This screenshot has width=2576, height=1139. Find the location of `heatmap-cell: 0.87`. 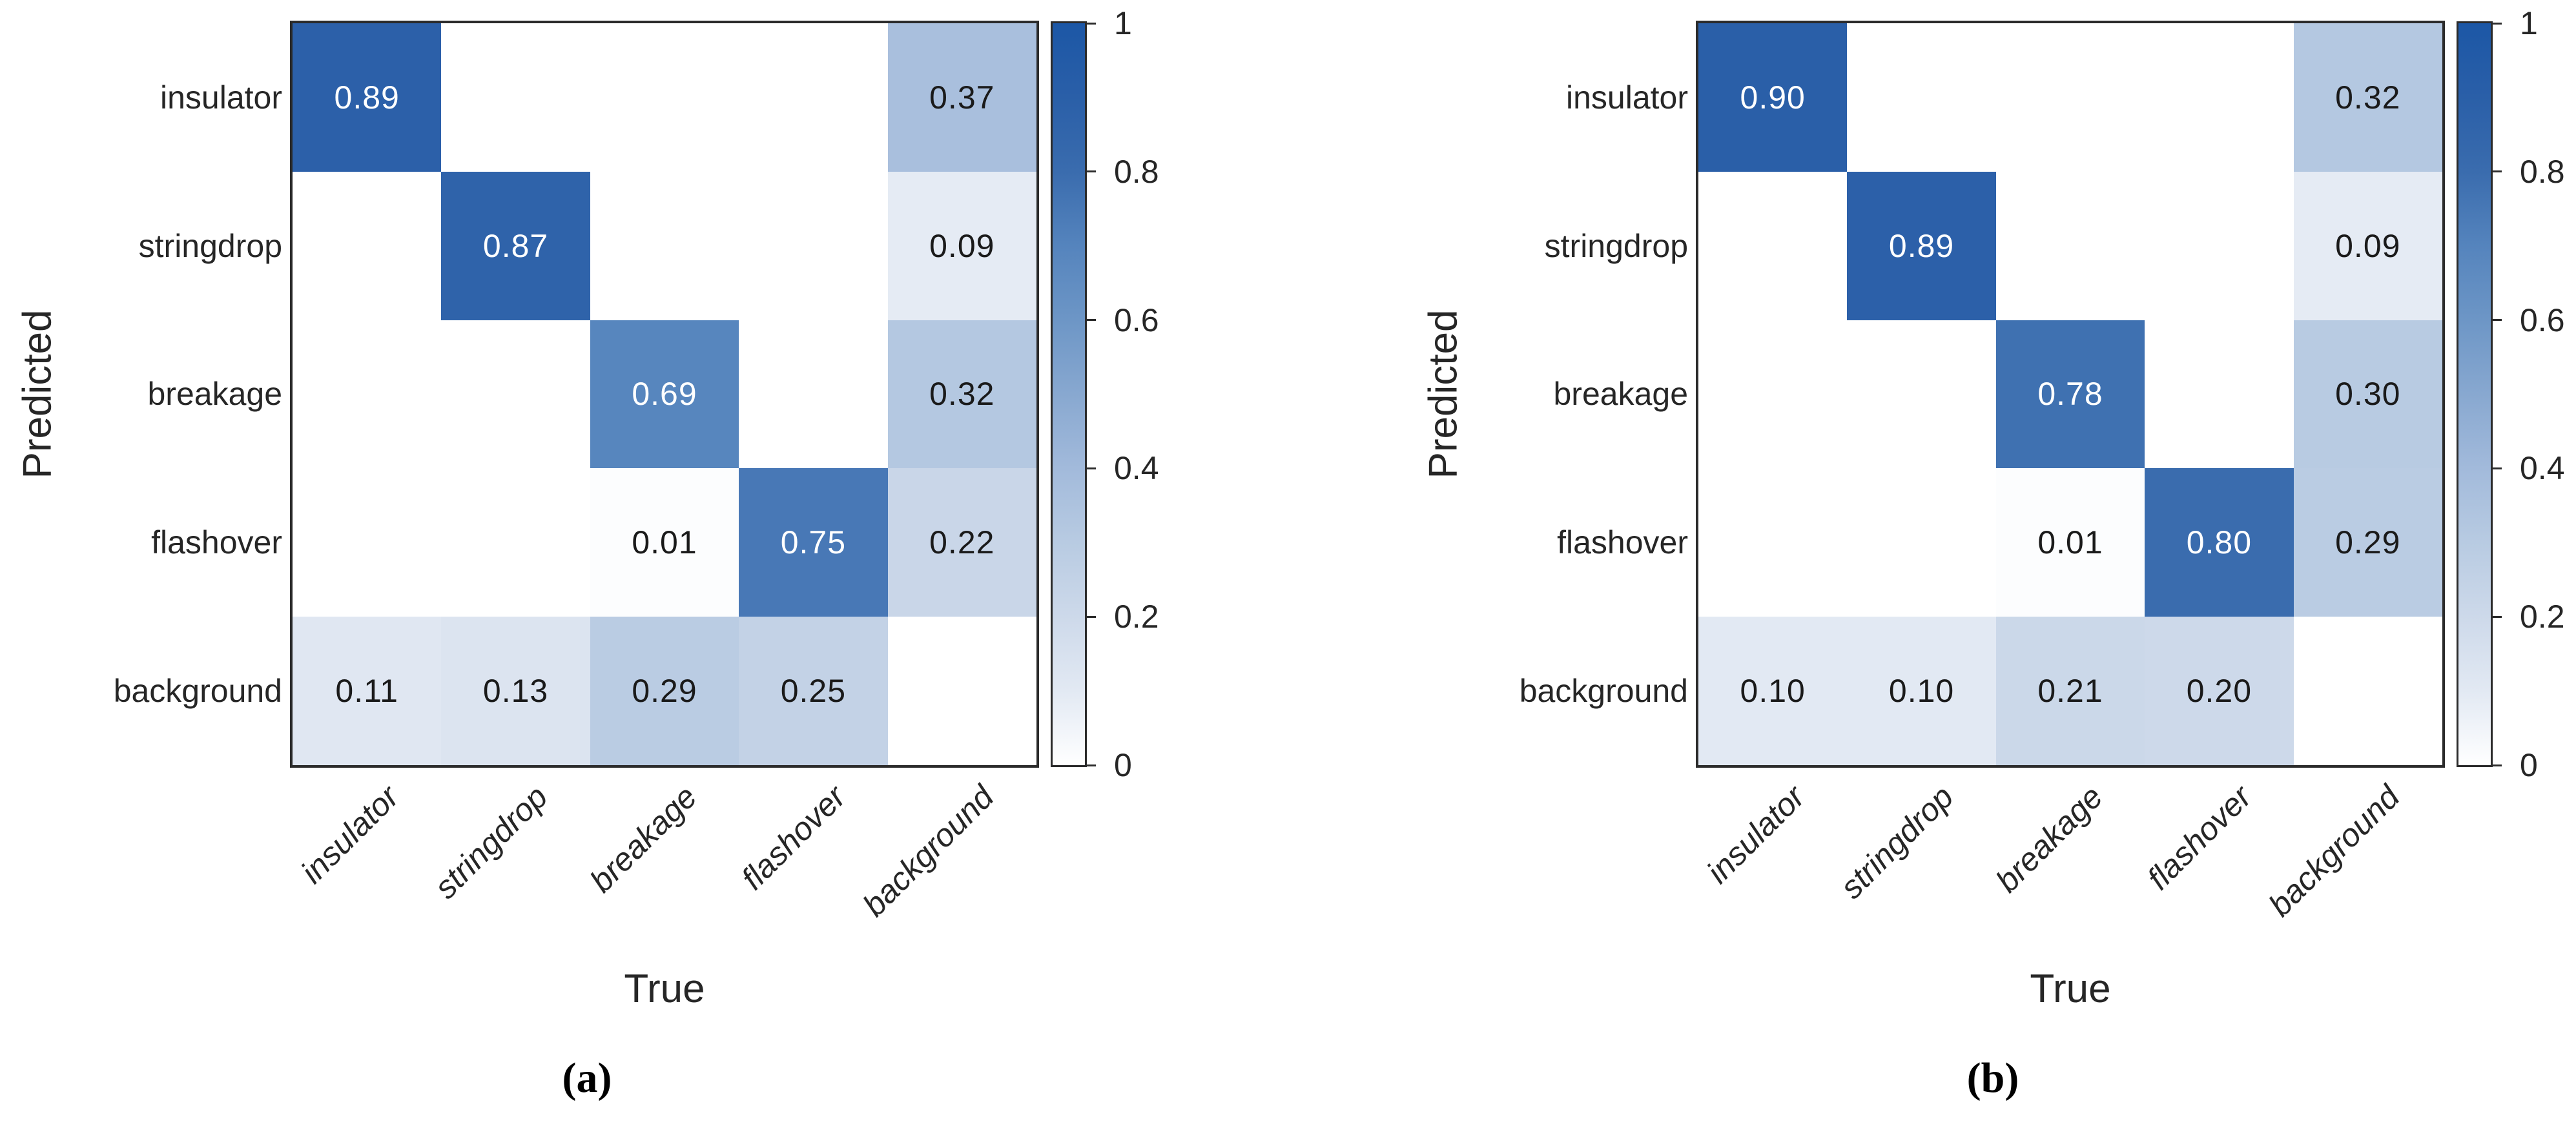

heatmap-cell: 0.87 is located at coordinates (515, 245).